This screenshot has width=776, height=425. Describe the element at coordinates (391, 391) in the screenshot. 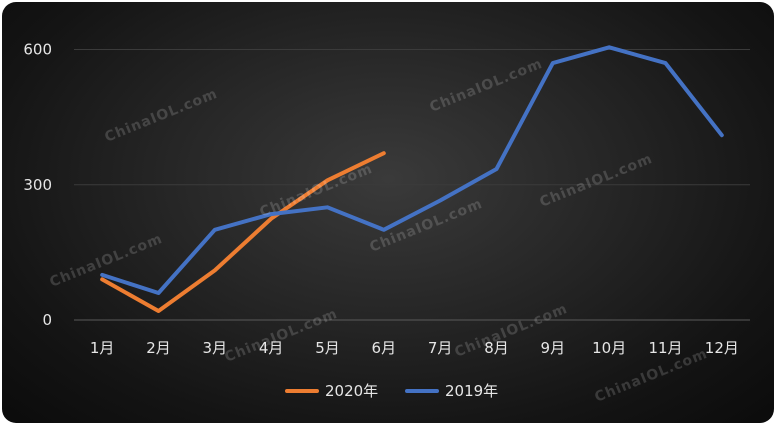

I see `legend: 2020年 2019年` at that location.